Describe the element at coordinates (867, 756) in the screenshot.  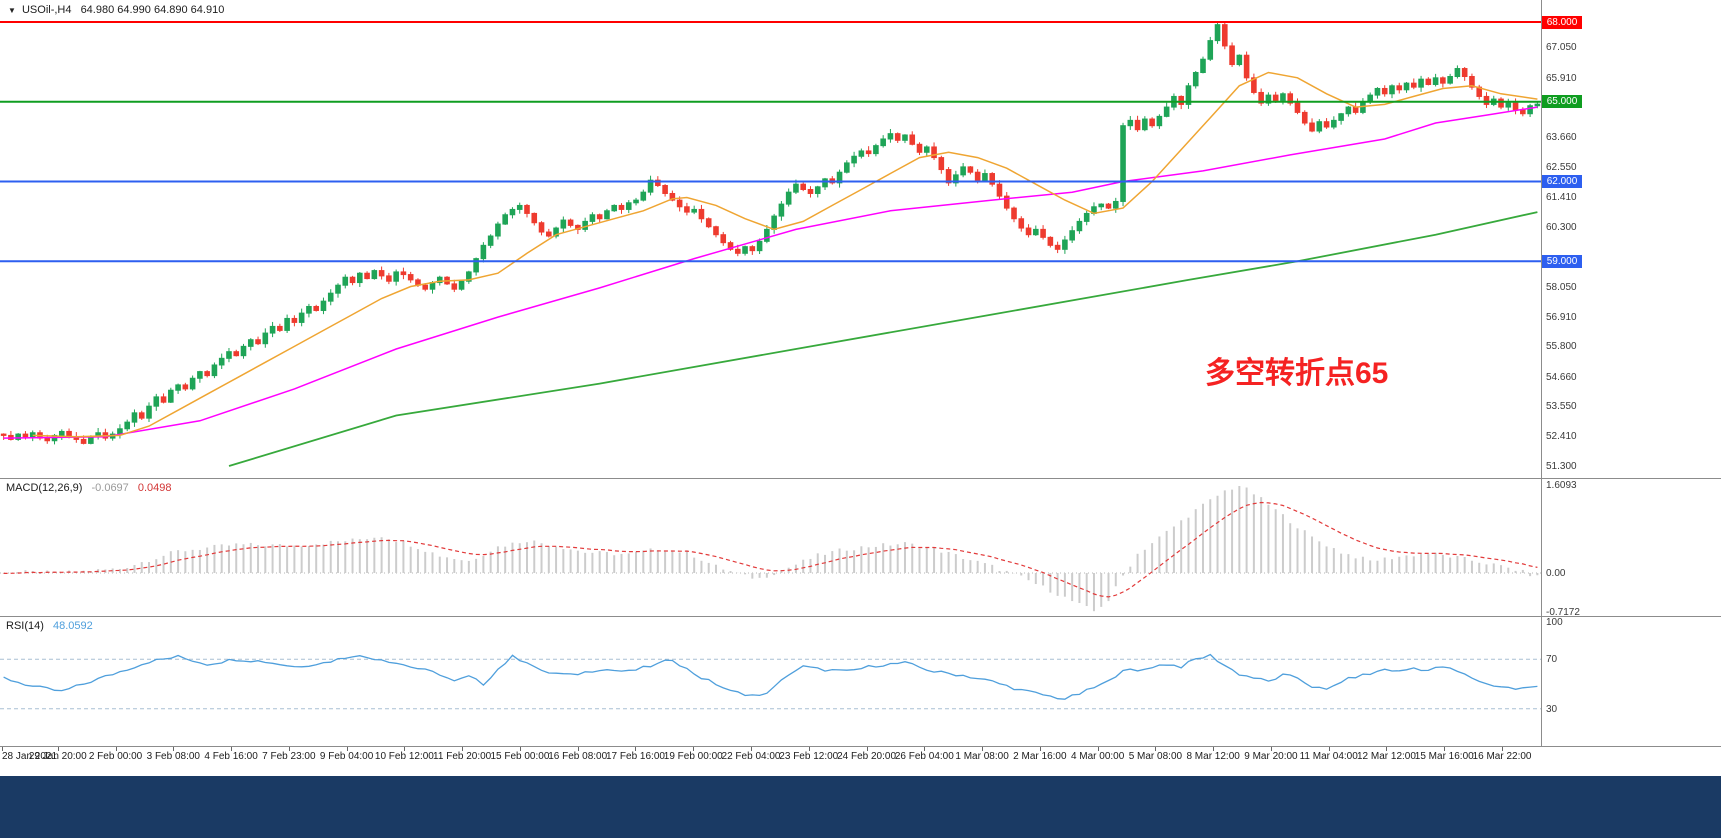
I see `time-axis-label: 24 Feb 20:00` at that location.